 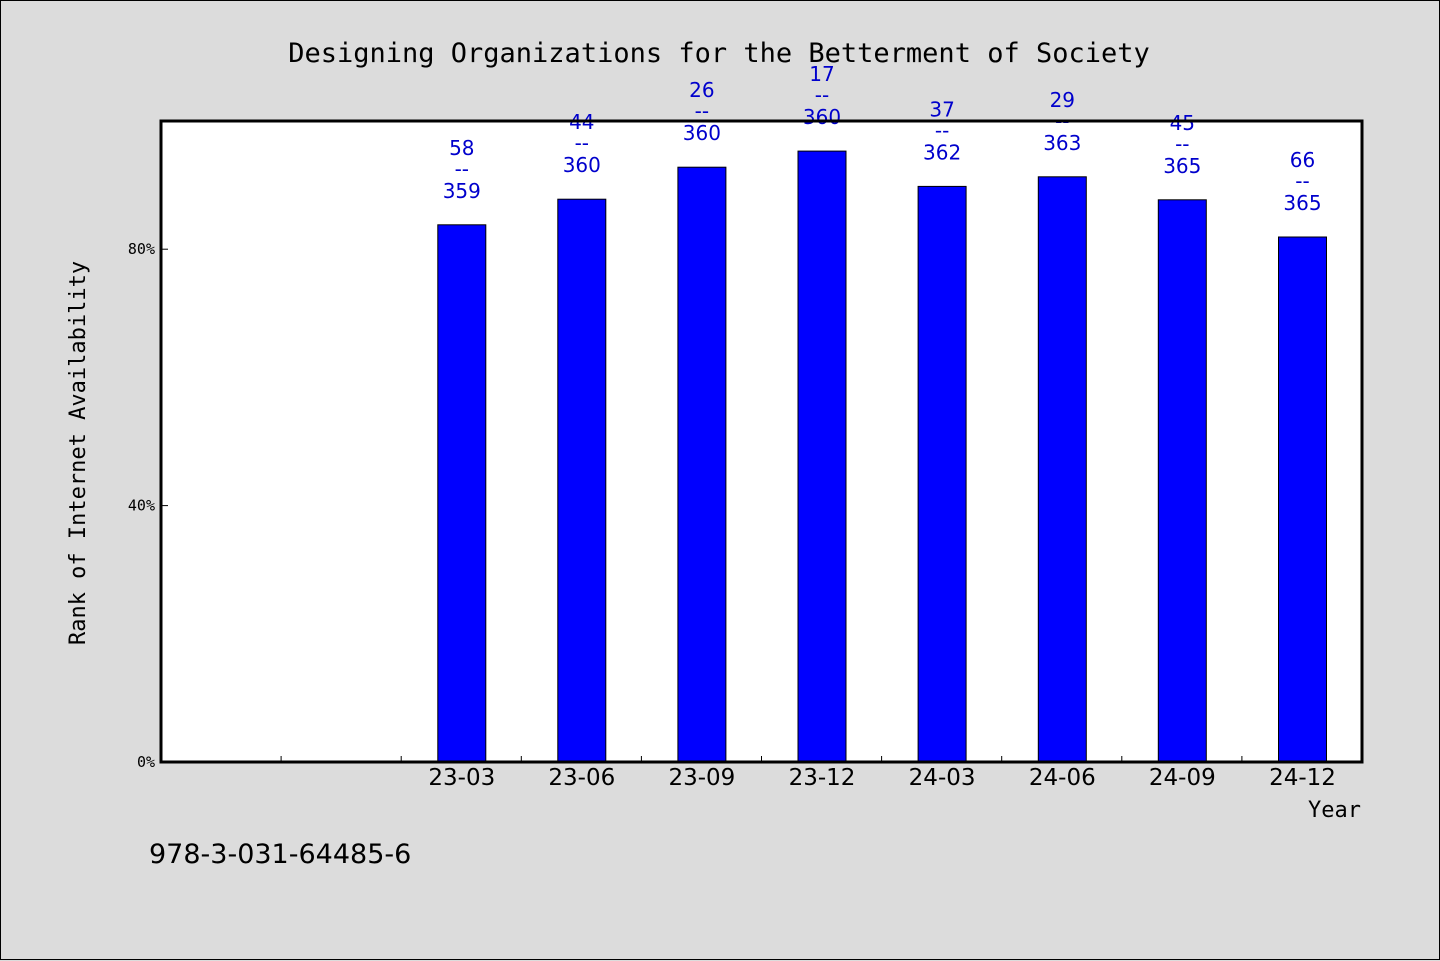 I want to click on x-tick-label: 23-09, so click(x=701, y=778).